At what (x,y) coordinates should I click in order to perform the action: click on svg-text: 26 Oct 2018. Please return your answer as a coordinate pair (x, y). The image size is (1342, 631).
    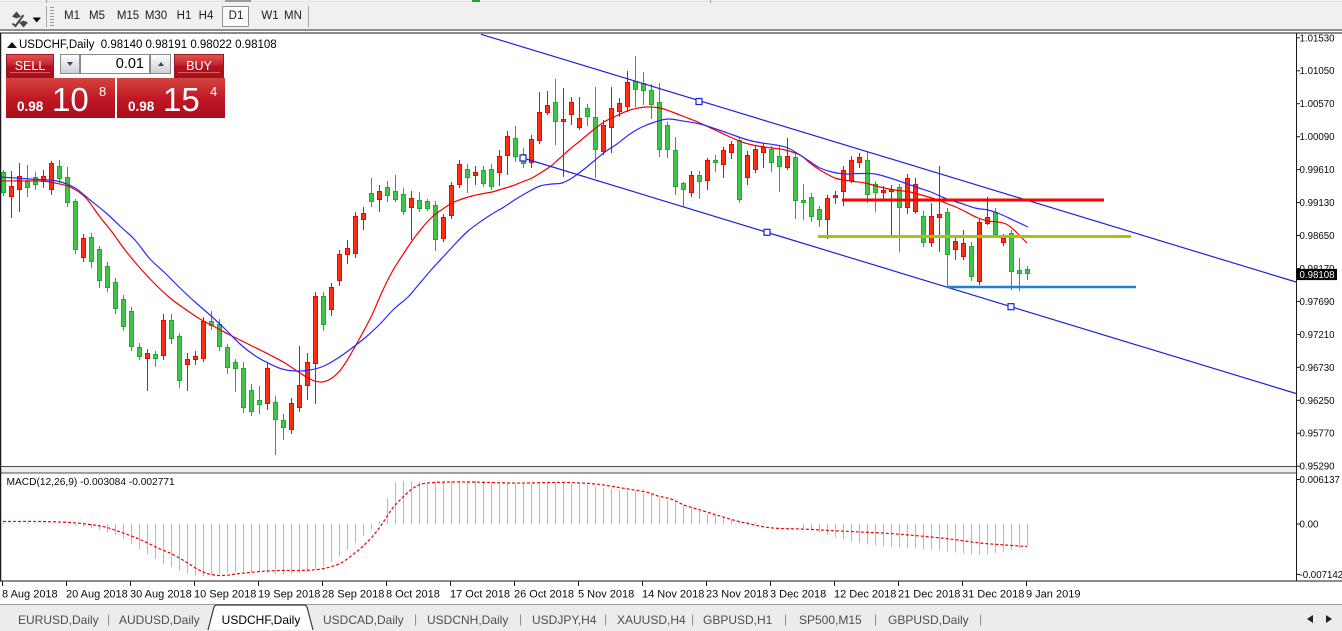
    Looking at the image, I should click on (544, 595).